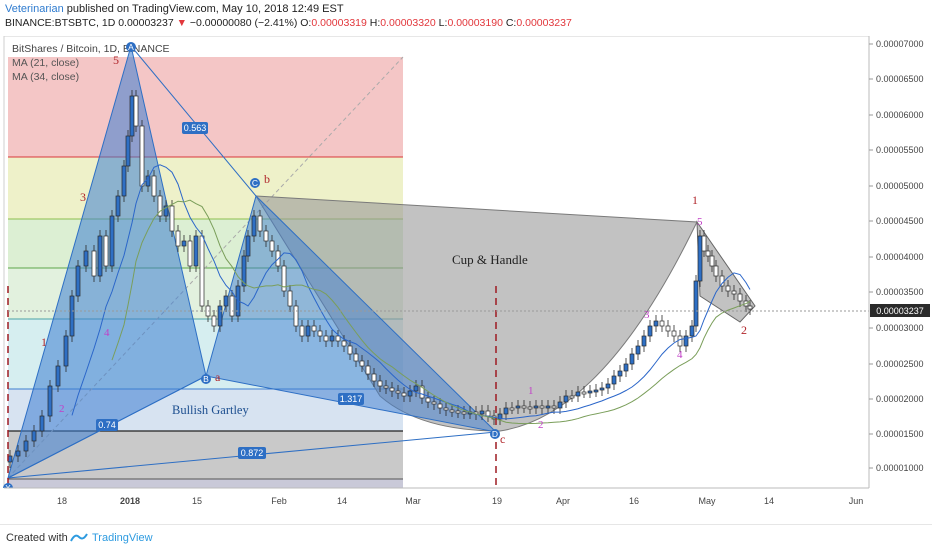 The width and height of the screenshot is (932, 551). What do you see at coordinates (900, 292) in the screenshot?
I see `y-tick-label: 0.00003500` at bounding box center [900, 292].